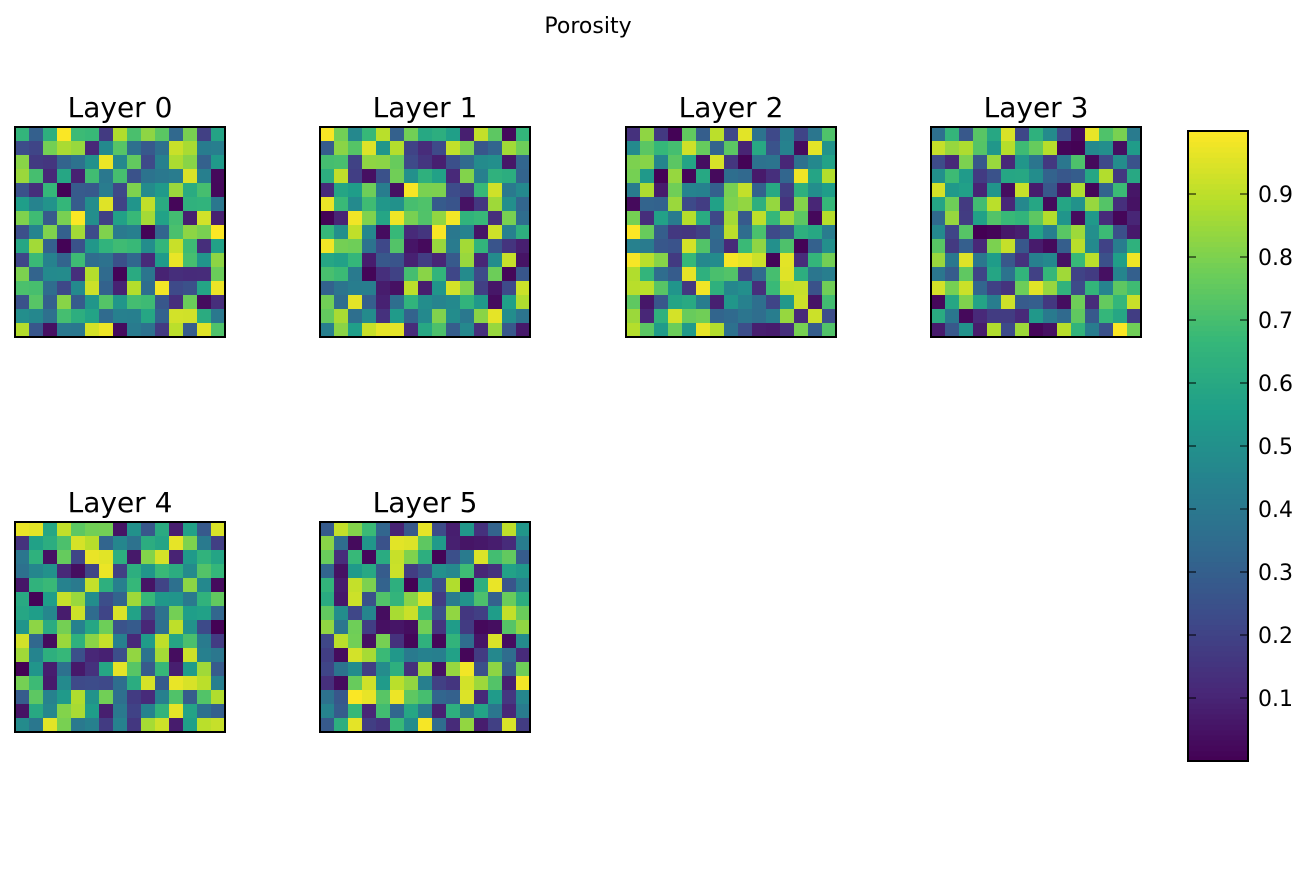 This screenshot has width=1311, height=884. I want to click on figure-title: Porosity, so click(587, 26).